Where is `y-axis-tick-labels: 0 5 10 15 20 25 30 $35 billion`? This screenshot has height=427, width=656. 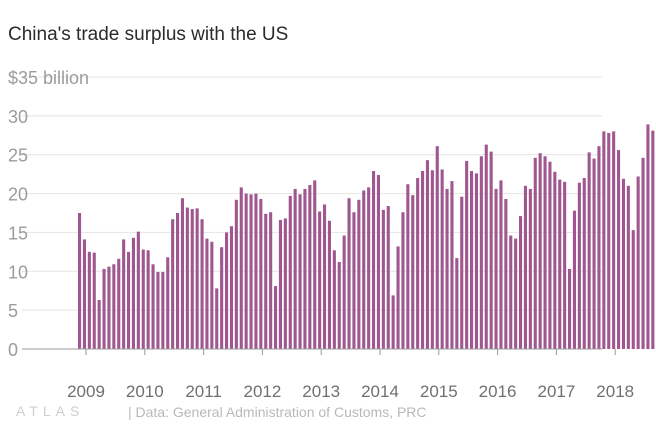 y-axis-tick-labels: 0 5 10 15 20 25 30 $35 billion is located at coordinates (48, 214).